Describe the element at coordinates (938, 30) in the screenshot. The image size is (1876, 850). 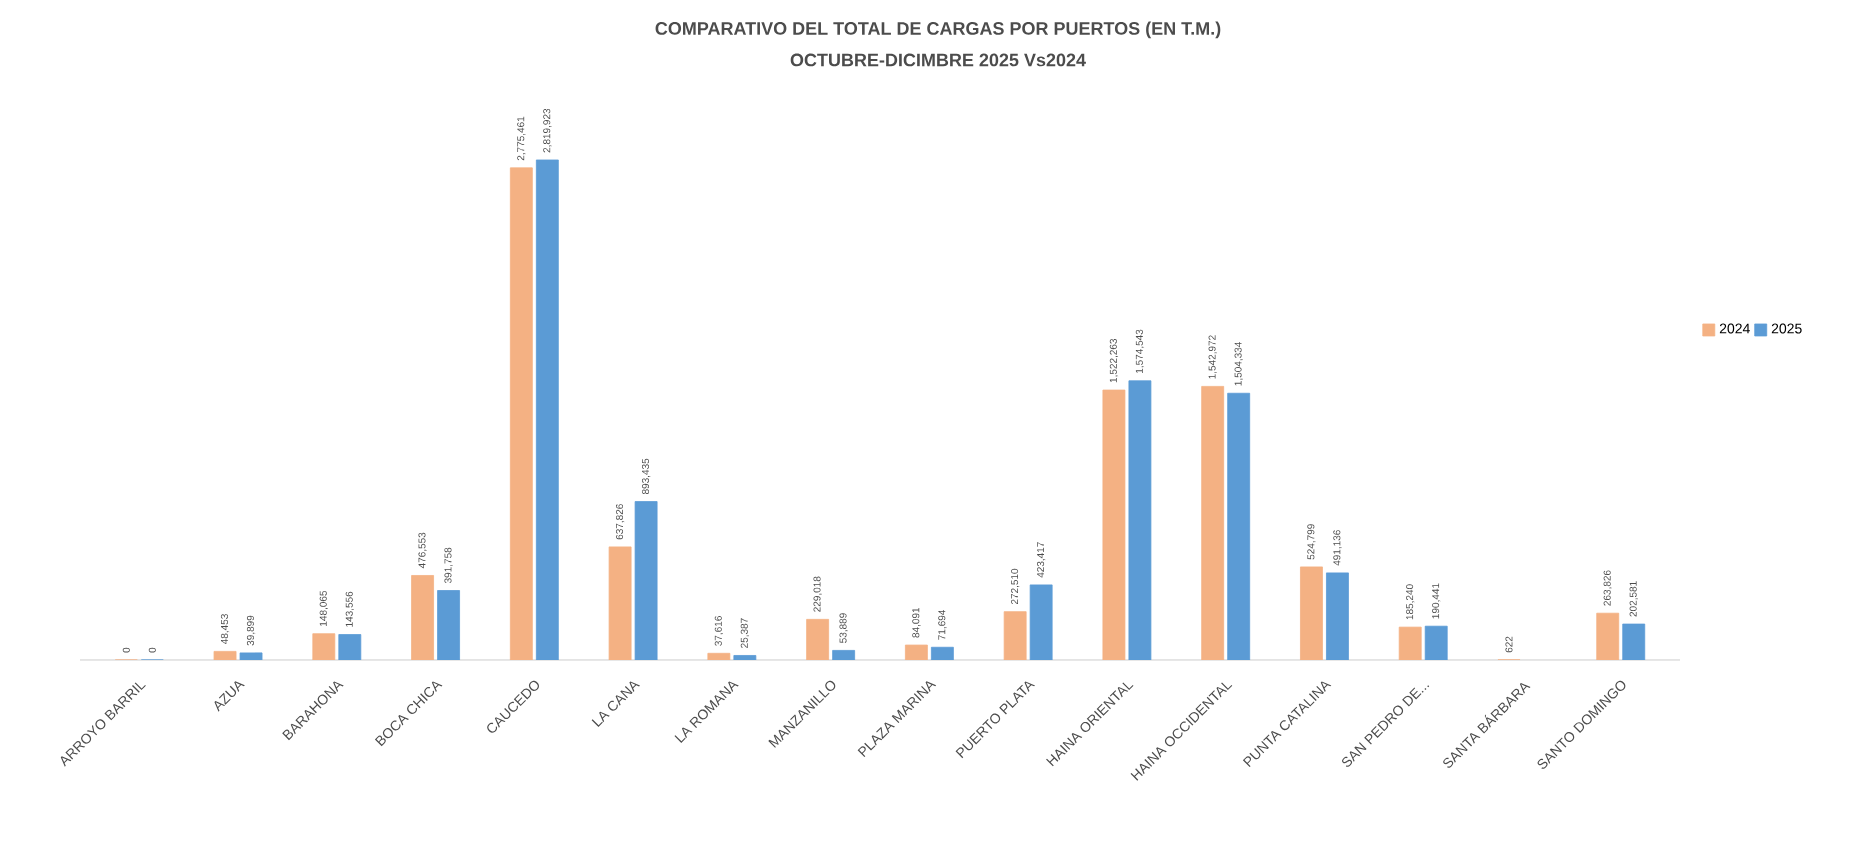
I see `chart-title: COMPARATIVO DEL TOTAL DE CARGAS POR PUERTOS (EN T.M.)` at that location.